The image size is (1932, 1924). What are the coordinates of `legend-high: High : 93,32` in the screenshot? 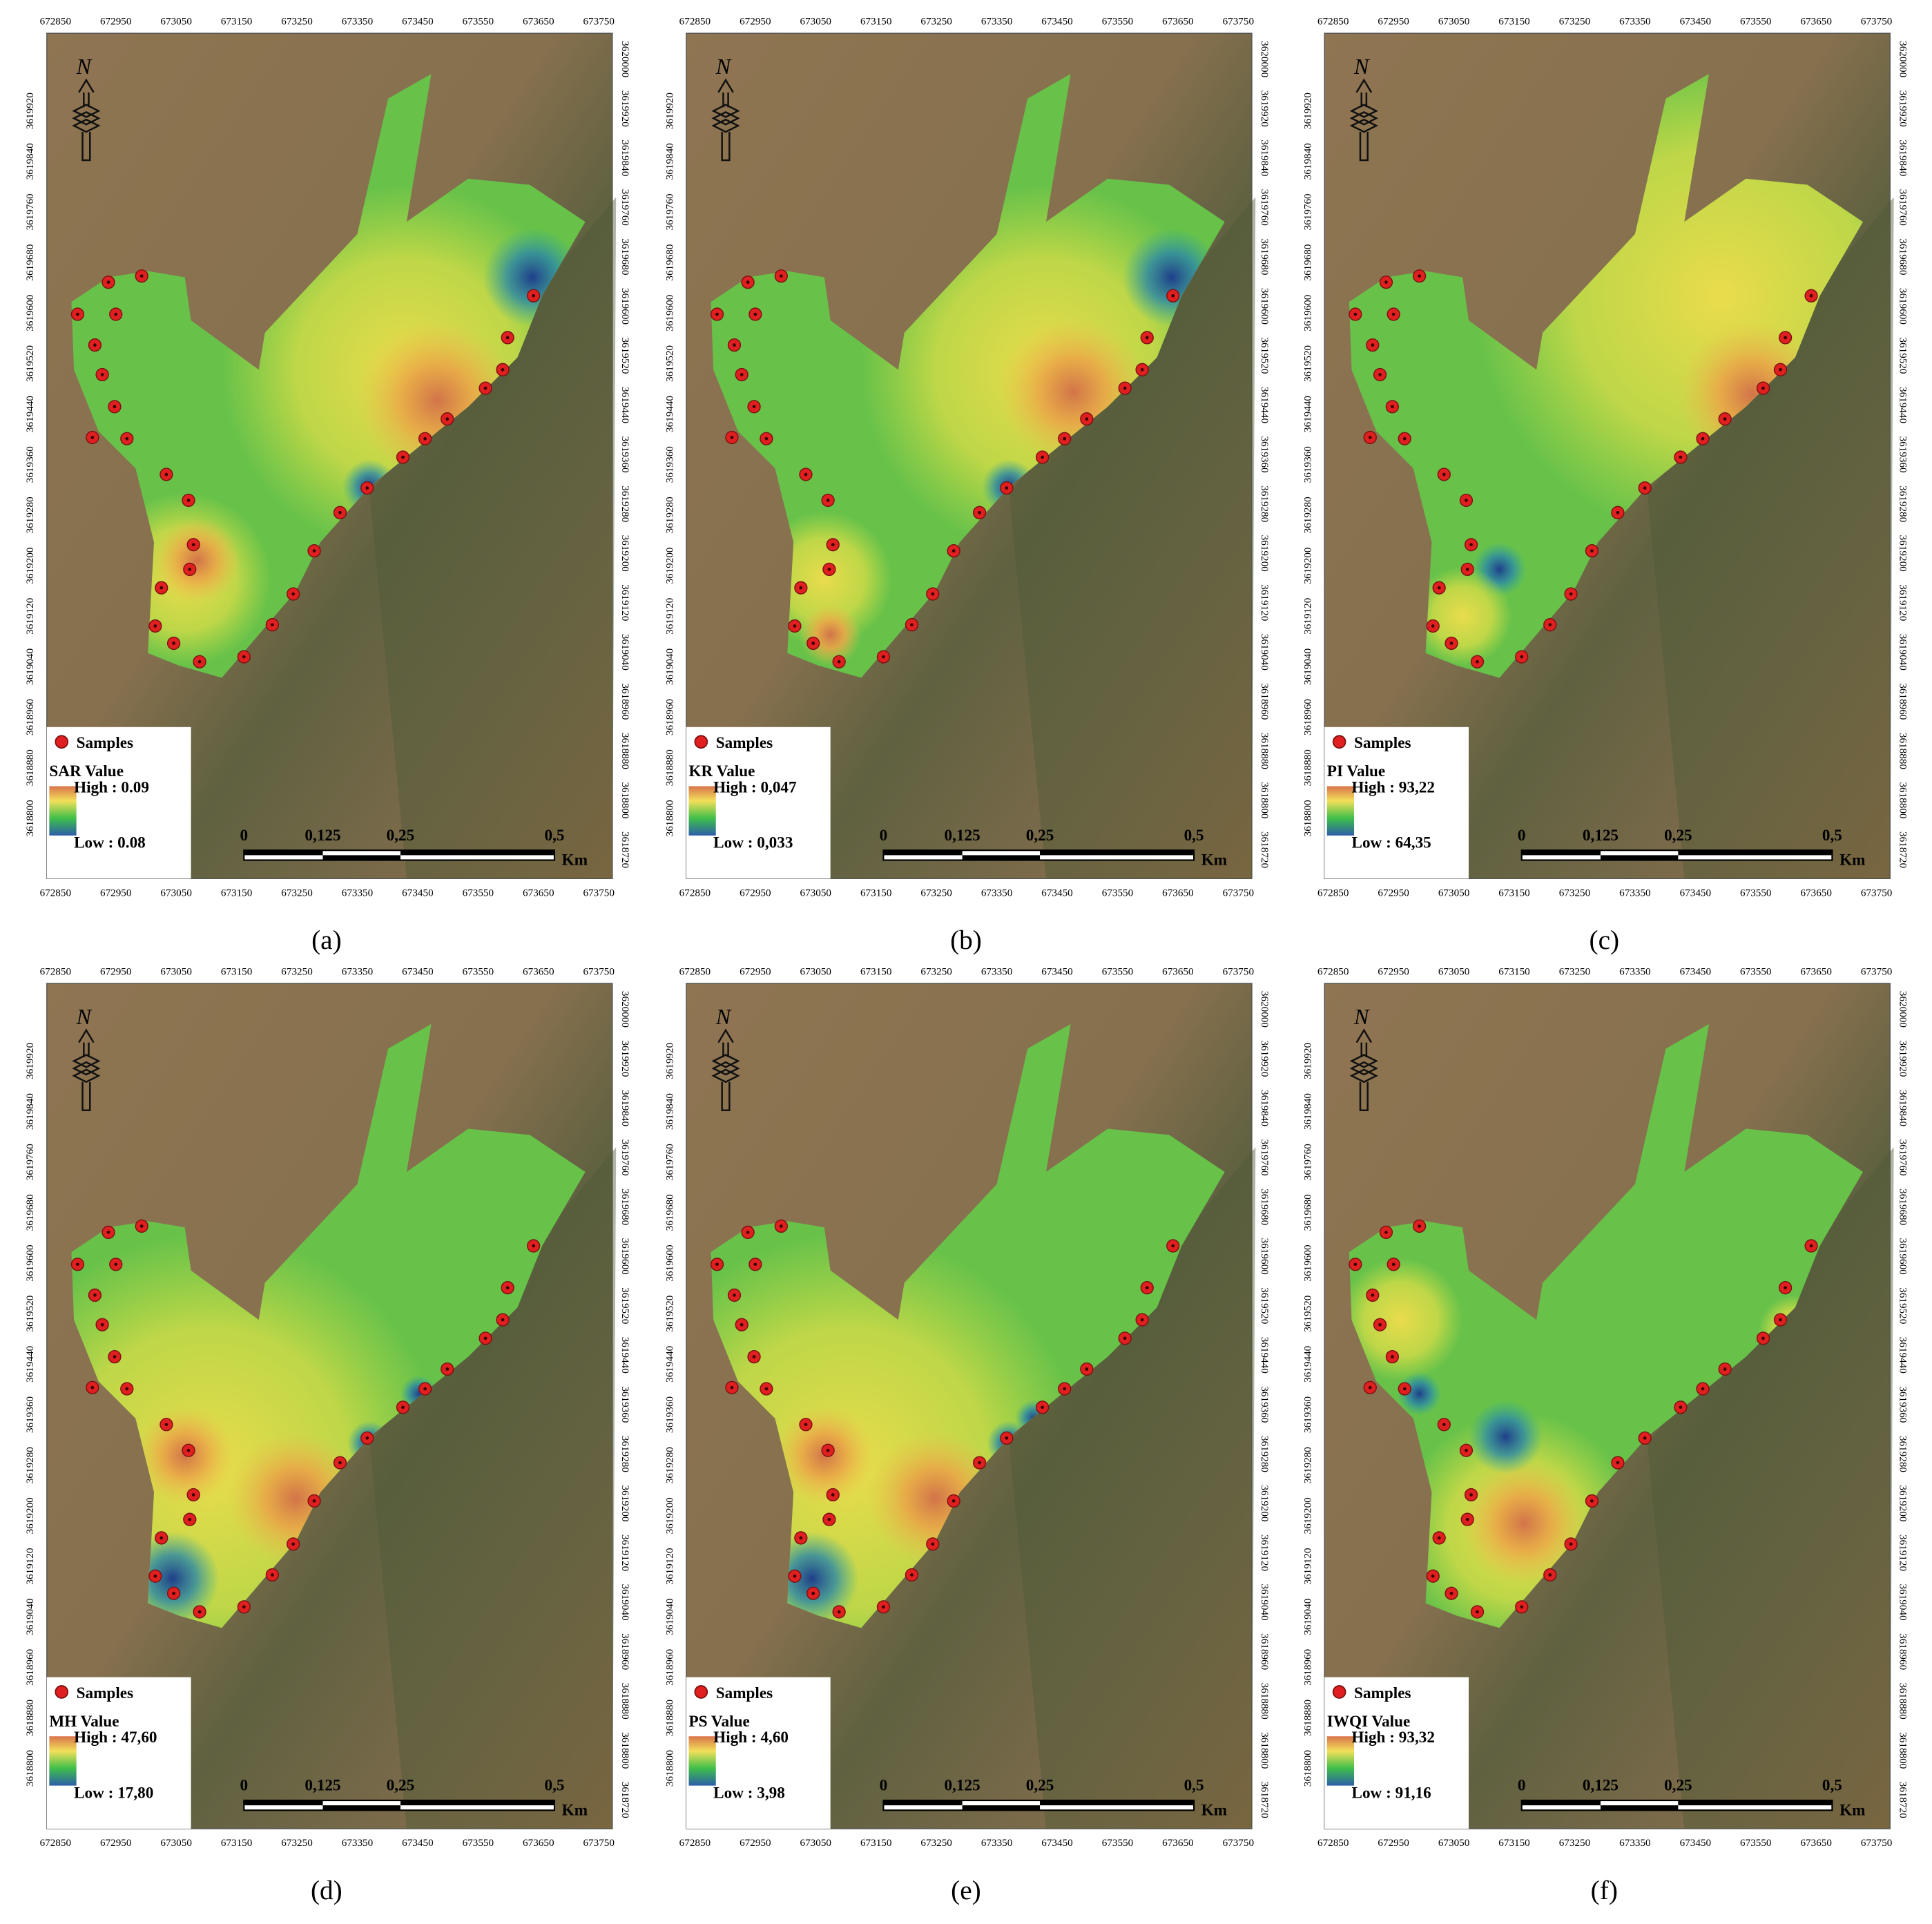 It's located at (1392, 1738).